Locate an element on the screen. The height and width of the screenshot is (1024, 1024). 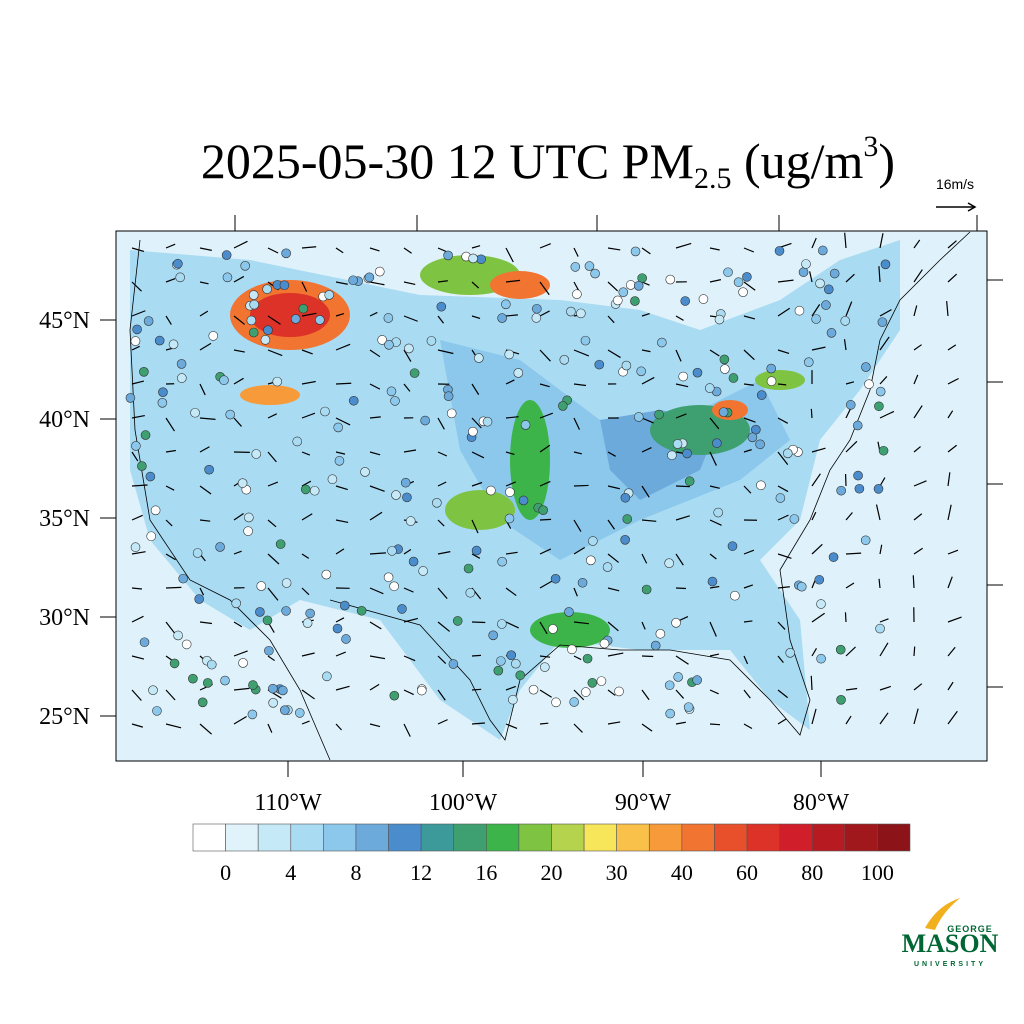
logo-flame is located at coordinates (942, 914).